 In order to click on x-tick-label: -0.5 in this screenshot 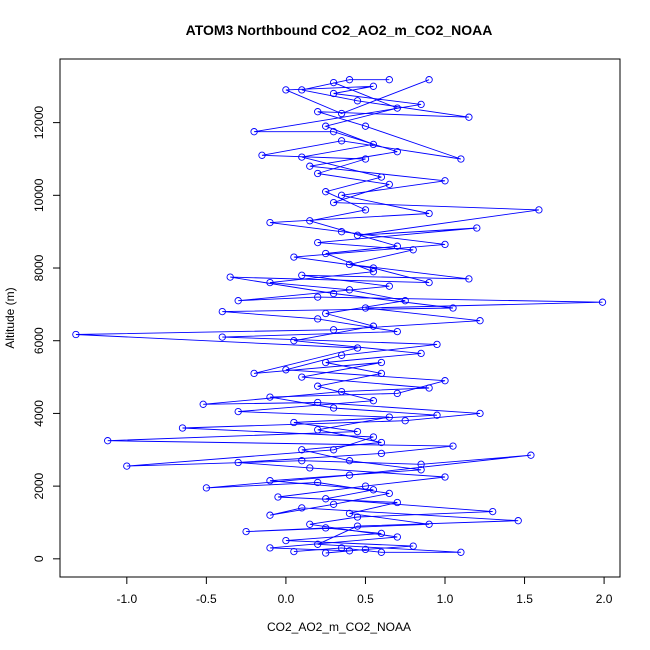, I will do `click(206, 599)`.